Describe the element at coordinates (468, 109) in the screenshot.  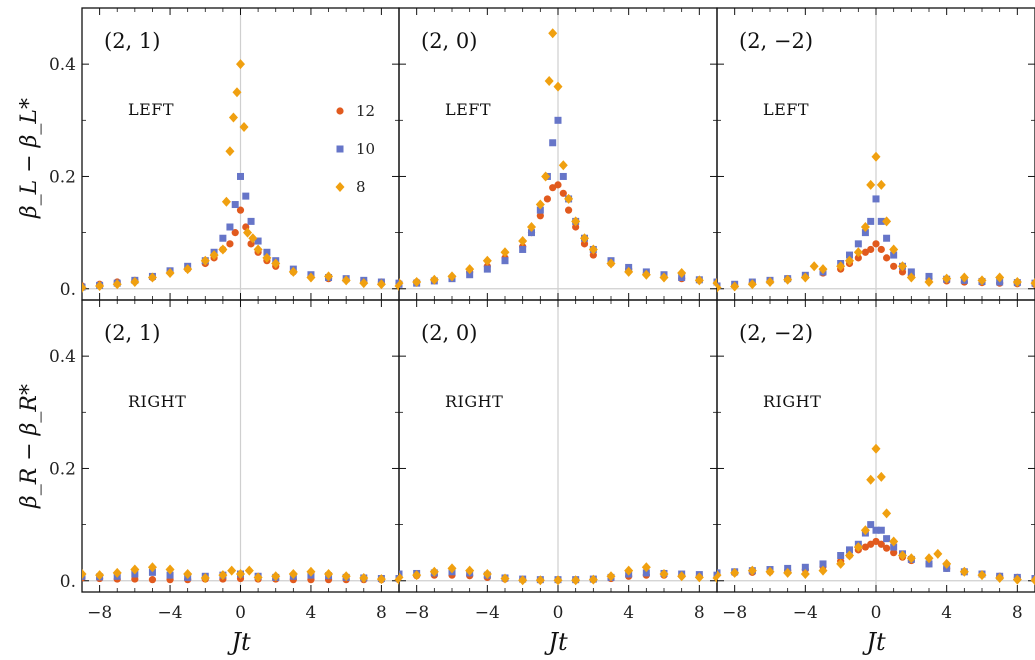
I see `side-label: LEFT` at that location.